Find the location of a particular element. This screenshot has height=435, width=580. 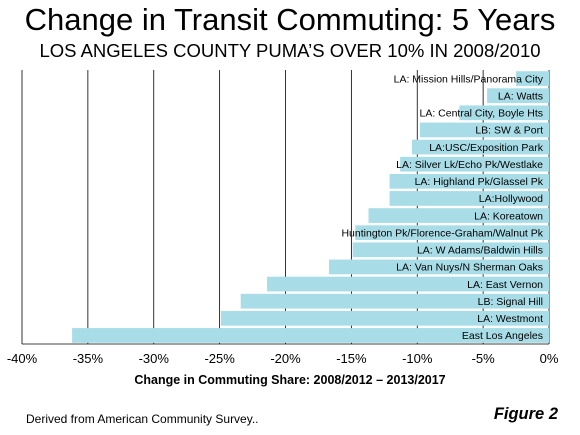

x-tick-label: -10% is located at coordinates (417, 358).